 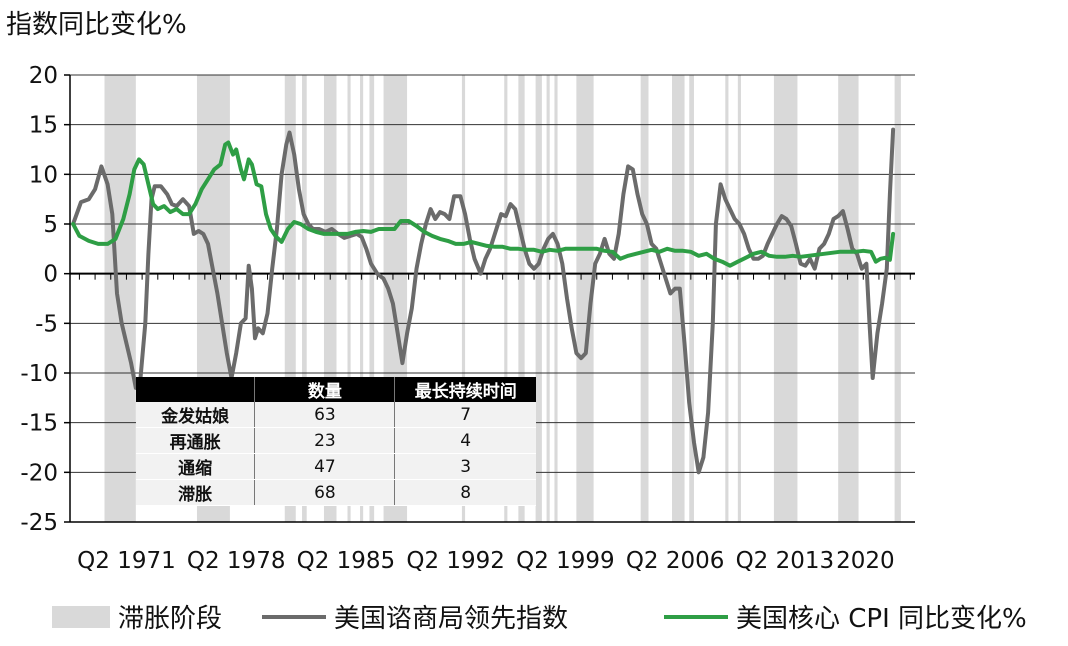 What do you see at coordinates (325, 440) in the screenshot?
I see `table-cell: 23` at bounding box center [325, 440].